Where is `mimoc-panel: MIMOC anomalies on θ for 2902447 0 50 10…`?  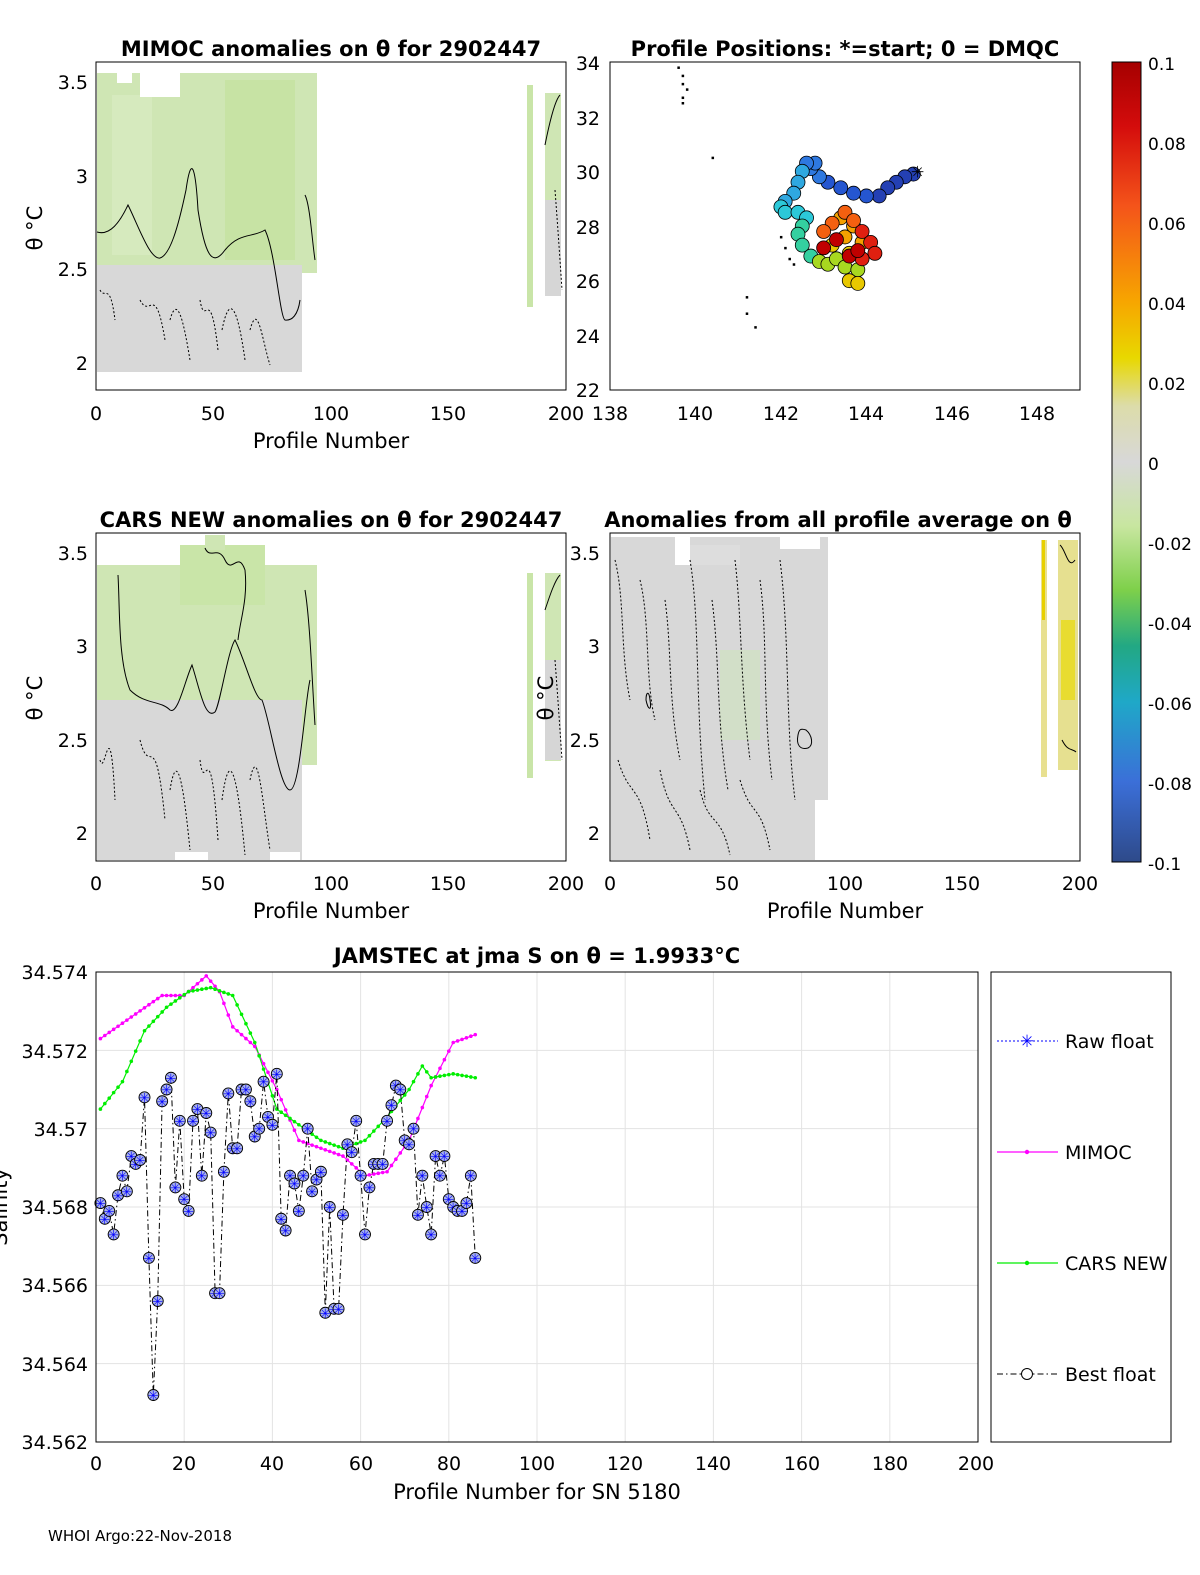 mimoc-panel: MIMOC anomalies on θ for 2902447 0 50 10… is located at coordinates (303, 245).